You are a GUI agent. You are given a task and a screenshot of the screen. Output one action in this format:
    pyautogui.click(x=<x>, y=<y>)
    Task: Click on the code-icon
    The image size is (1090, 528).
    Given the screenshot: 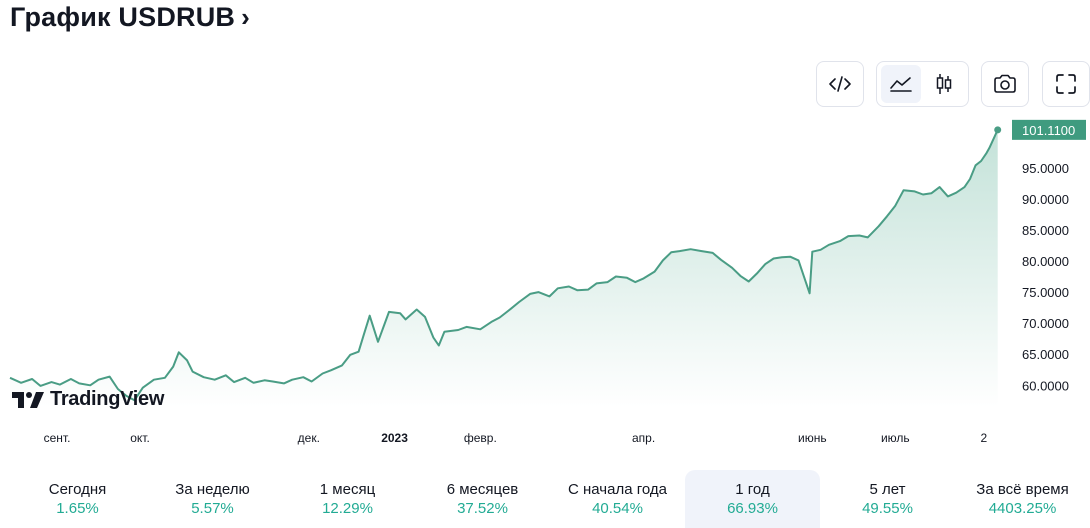 What is the action you would take?
    pyautogui.click(x=840, y=84)
    